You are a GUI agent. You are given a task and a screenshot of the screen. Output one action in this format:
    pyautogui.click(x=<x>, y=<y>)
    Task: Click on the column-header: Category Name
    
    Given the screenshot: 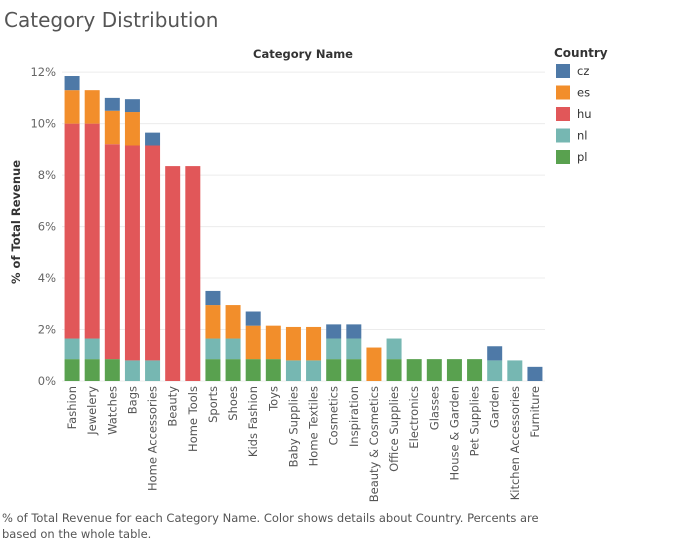 What is the action you would take?
    pyautogui.click(x=303, y=54)
    